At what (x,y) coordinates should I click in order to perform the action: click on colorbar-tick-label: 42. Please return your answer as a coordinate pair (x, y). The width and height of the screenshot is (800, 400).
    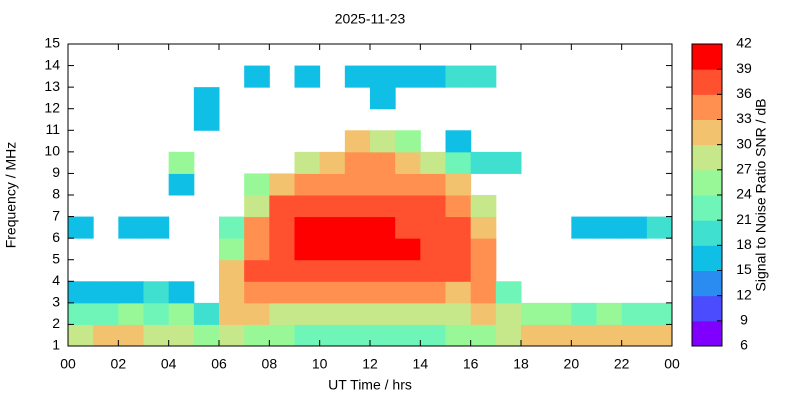
    Looking at the image, I should click on (744, 43).